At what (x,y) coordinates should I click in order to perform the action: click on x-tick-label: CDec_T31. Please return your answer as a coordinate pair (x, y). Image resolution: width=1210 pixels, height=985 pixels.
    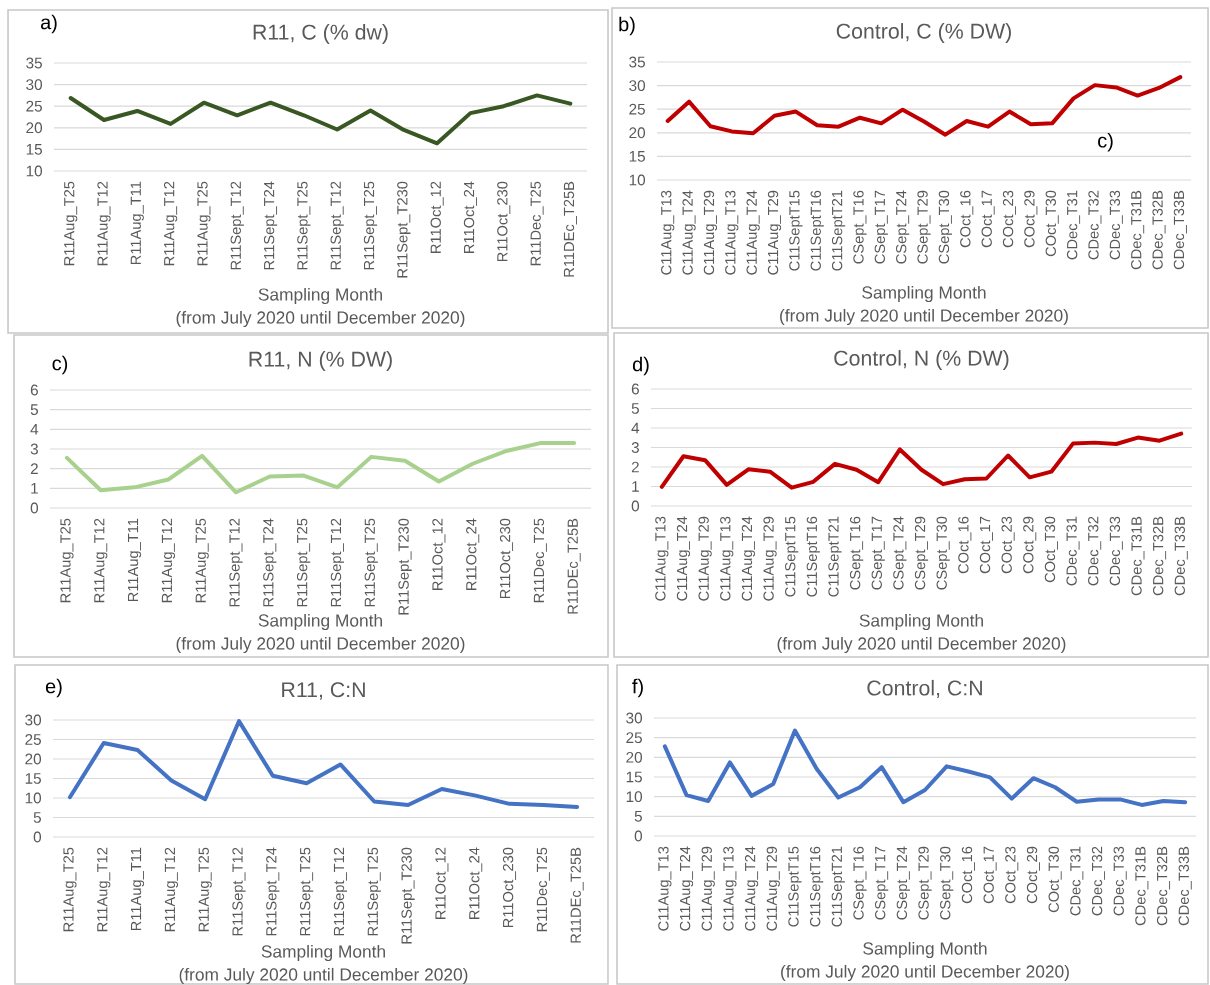
    Looking at the image, I should click on (1077, 881).